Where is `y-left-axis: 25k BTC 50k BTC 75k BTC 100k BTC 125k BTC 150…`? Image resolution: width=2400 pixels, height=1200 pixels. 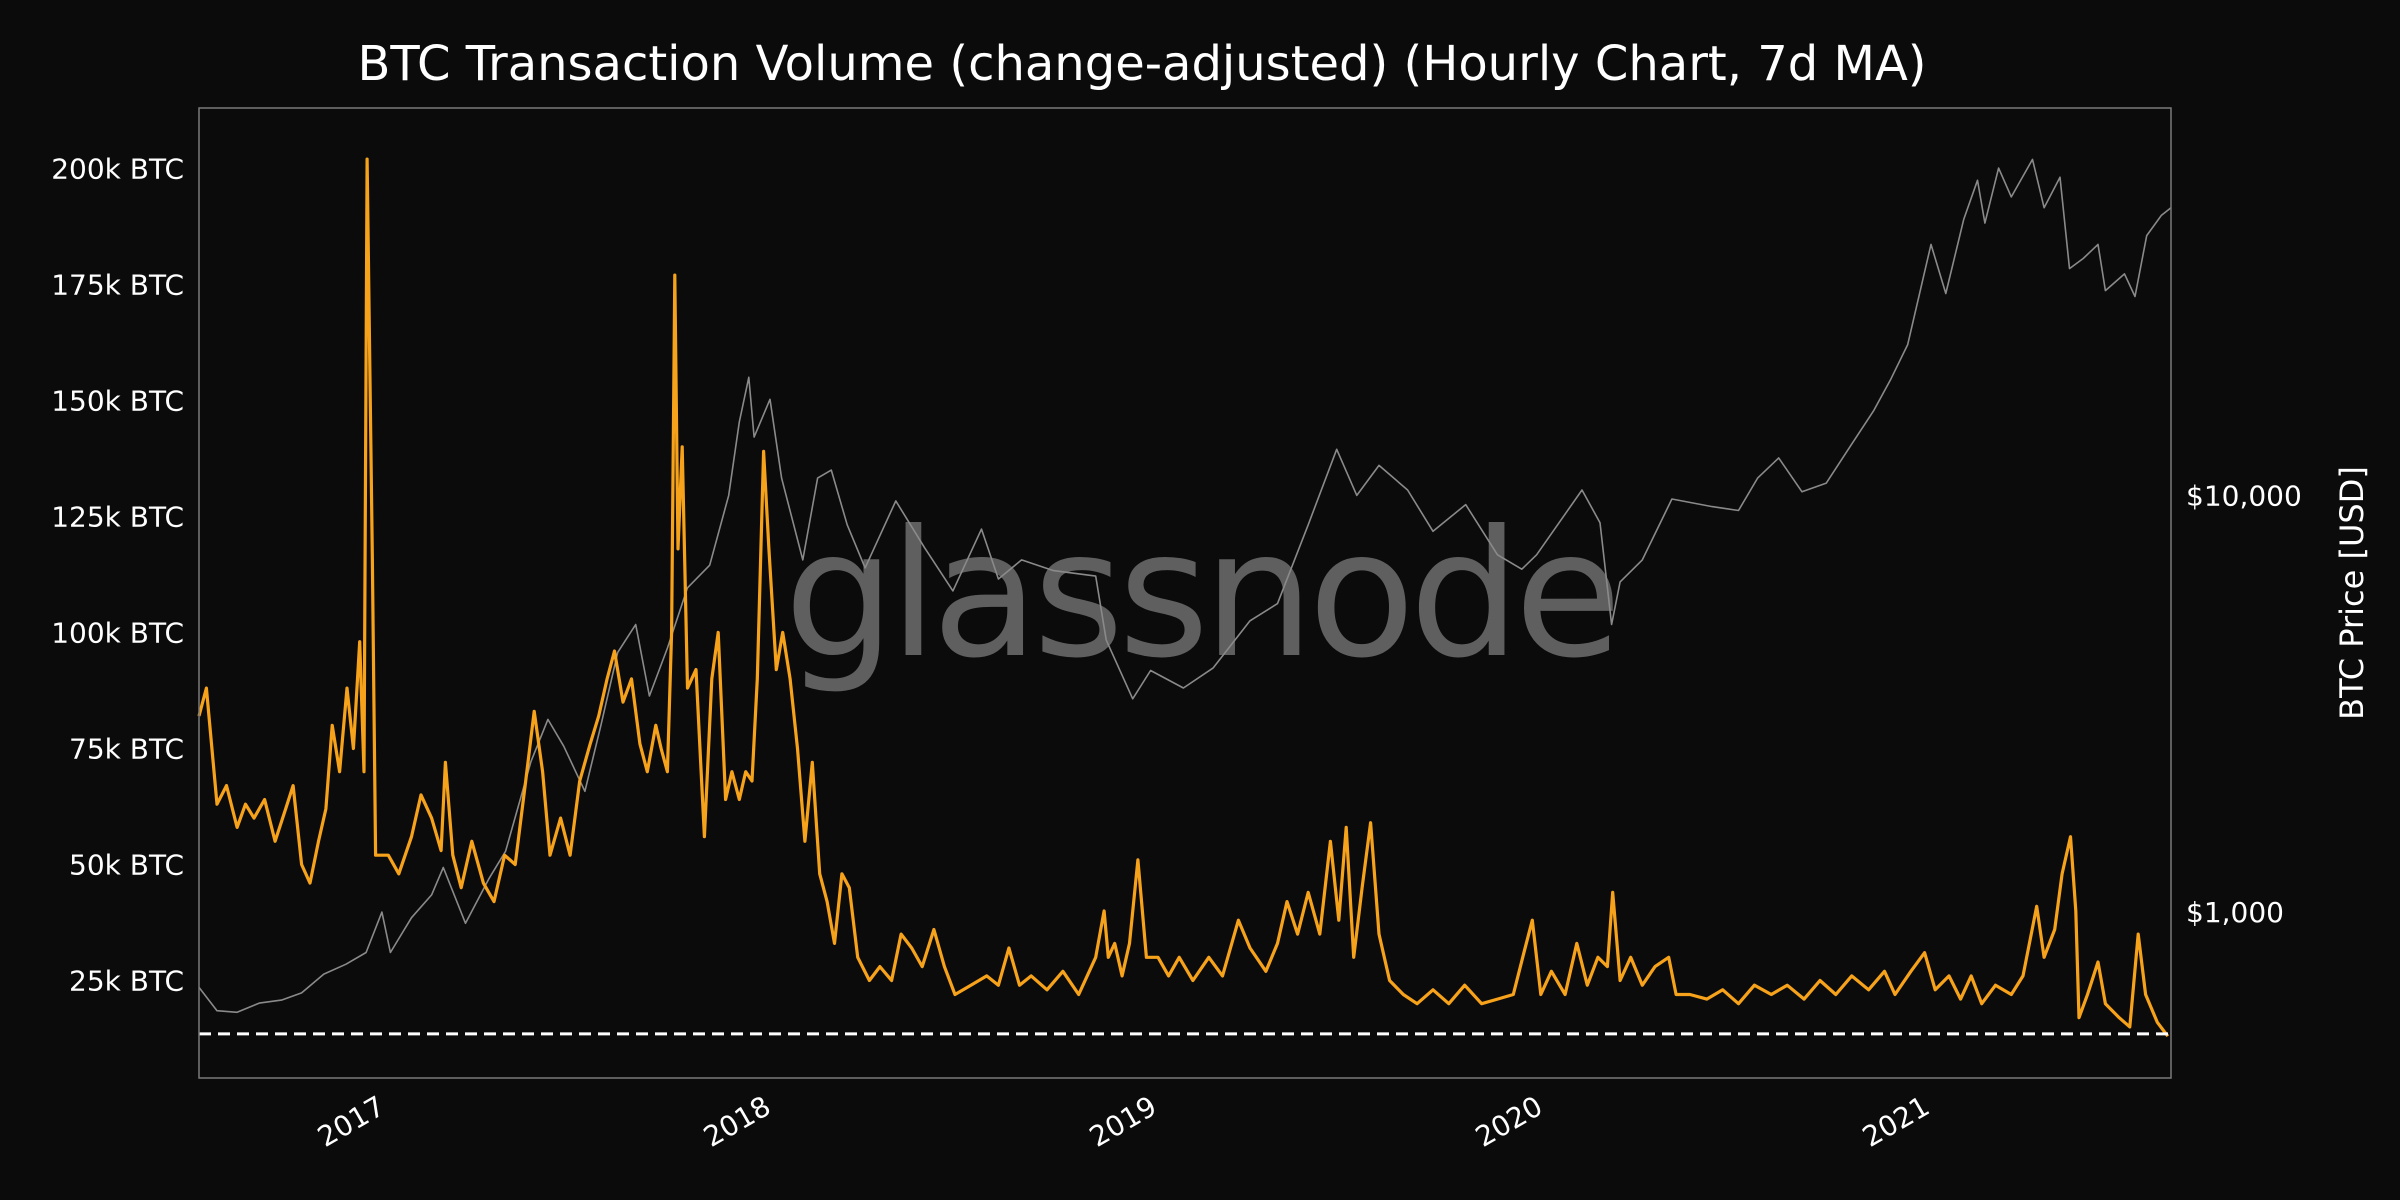
y-left-axis: 25k BTC 50k BTC 75k BTC 100k BTC 125k BTC 150… is located at coordinates (117, 574).